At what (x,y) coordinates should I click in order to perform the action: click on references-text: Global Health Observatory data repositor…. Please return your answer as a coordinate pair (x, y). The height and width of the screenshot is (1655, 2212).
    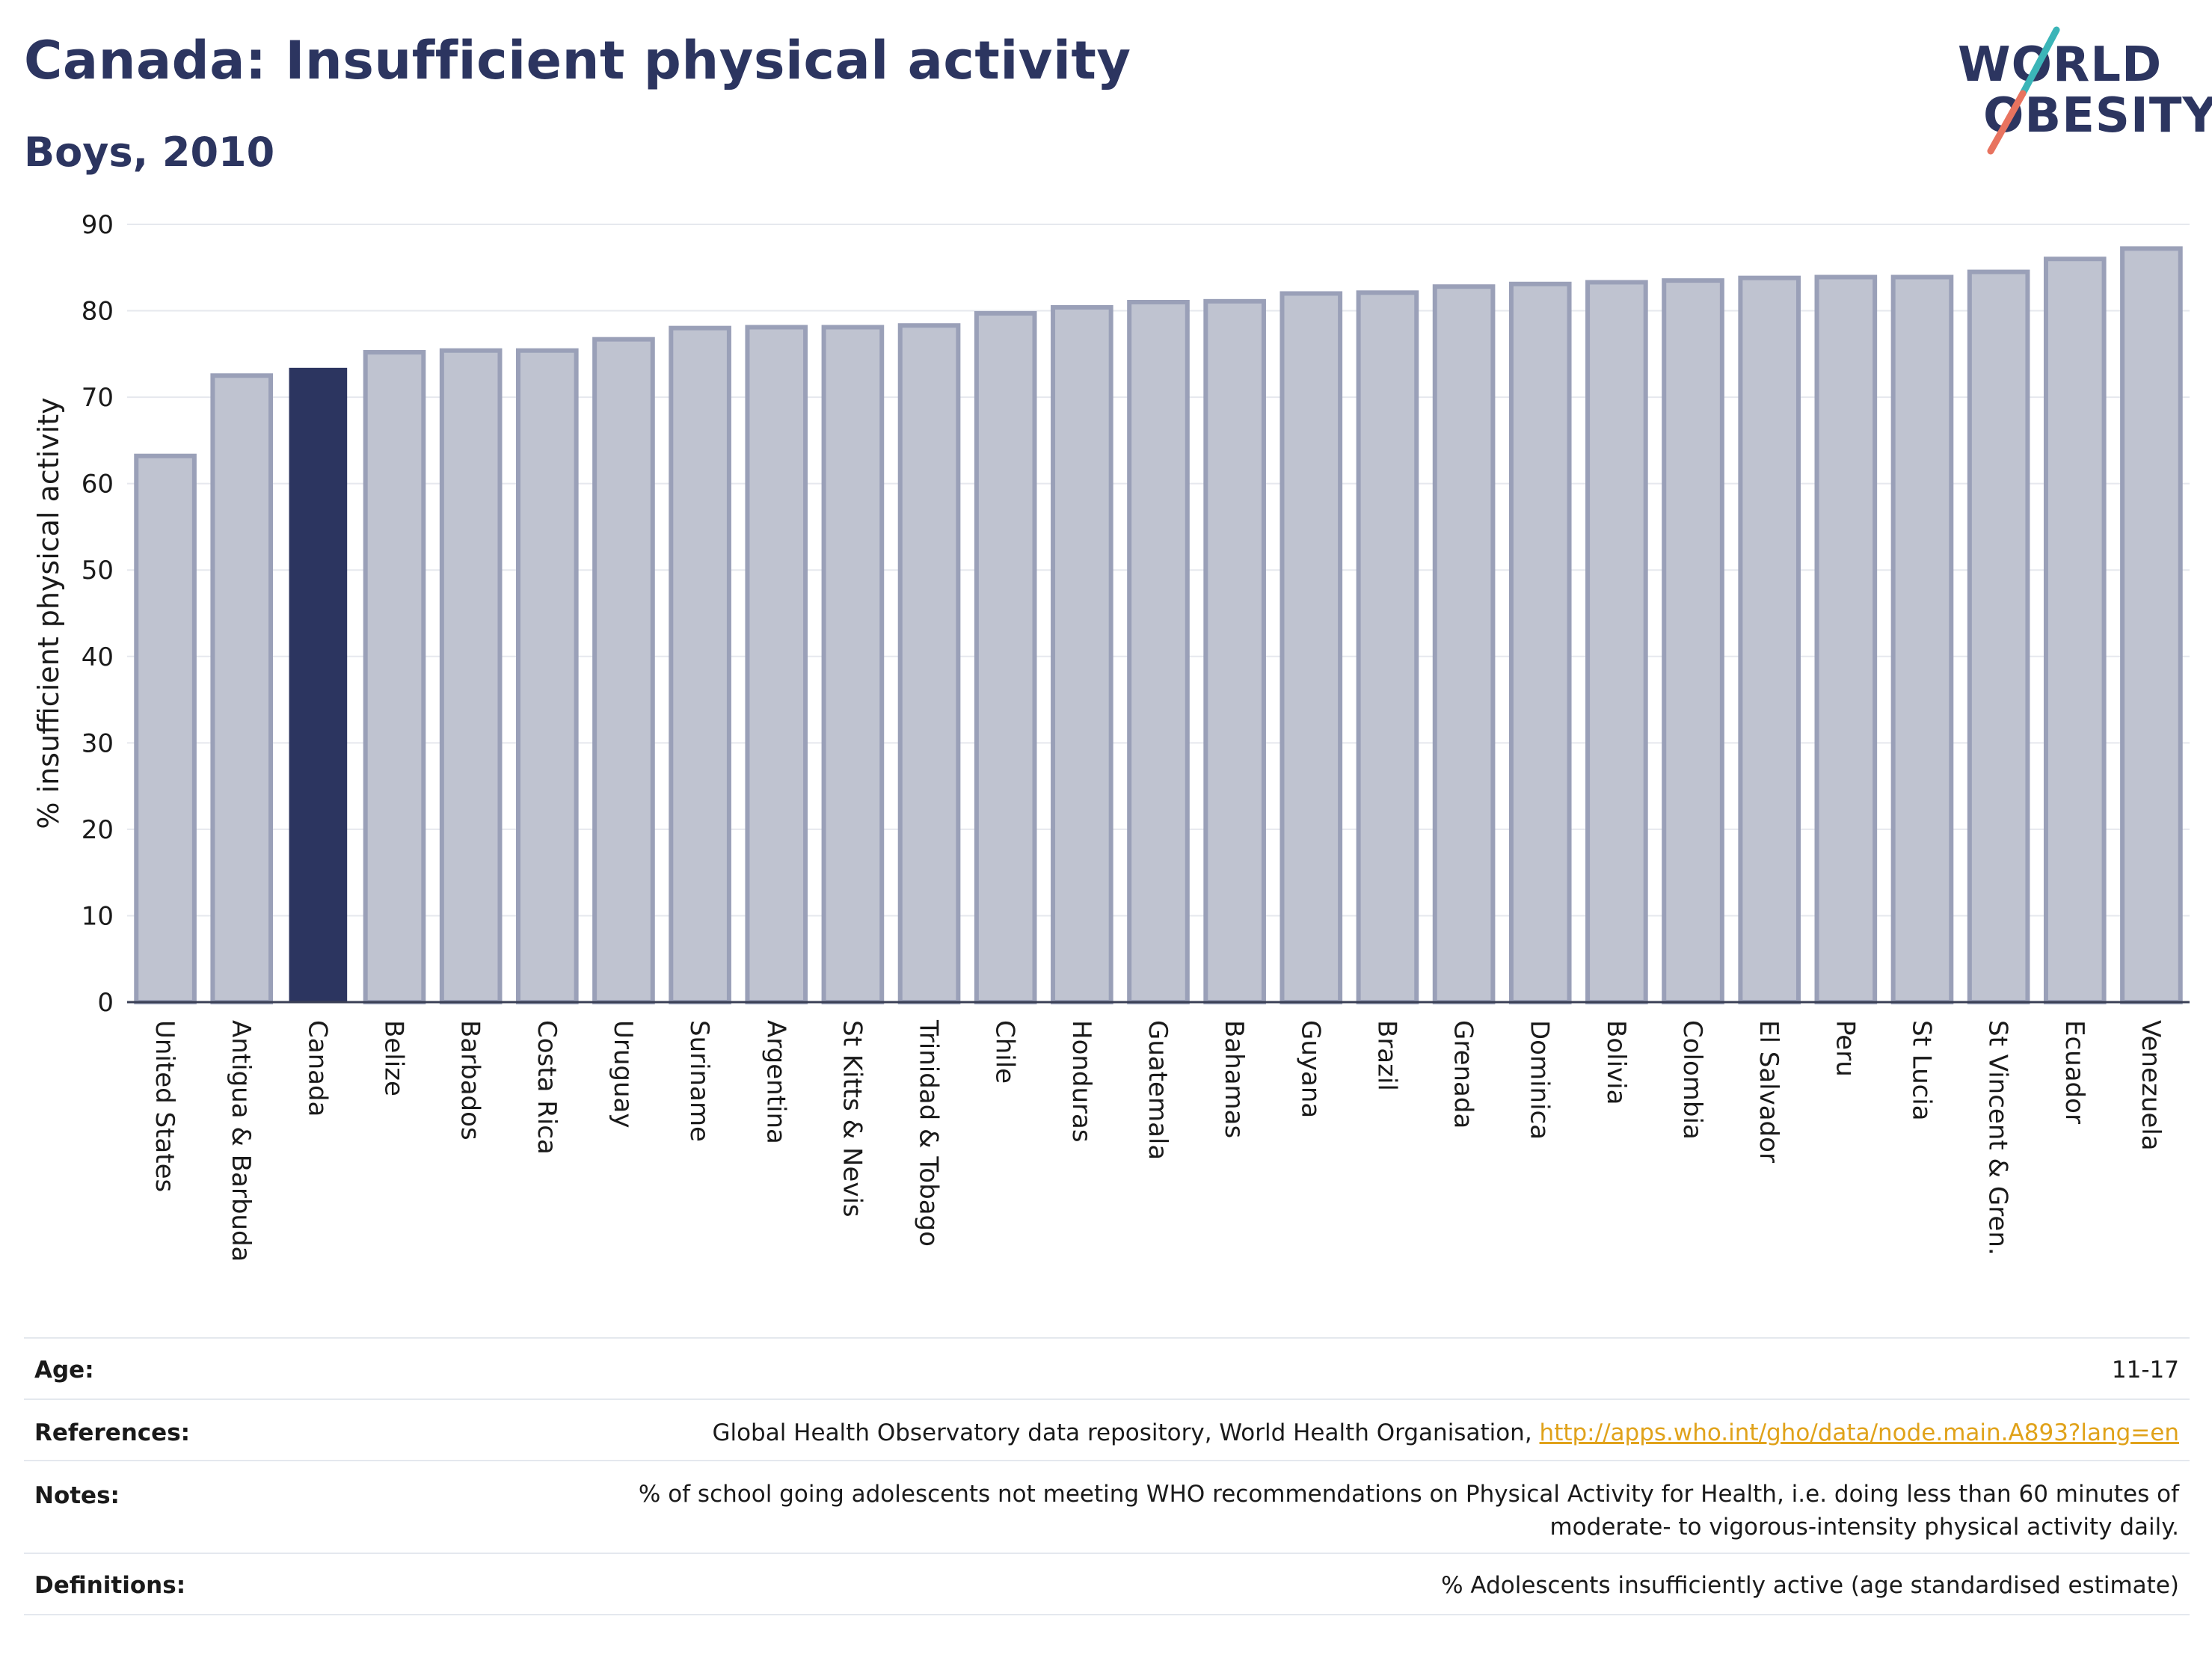
    Looking at the image, I should click on (1126, 1432).